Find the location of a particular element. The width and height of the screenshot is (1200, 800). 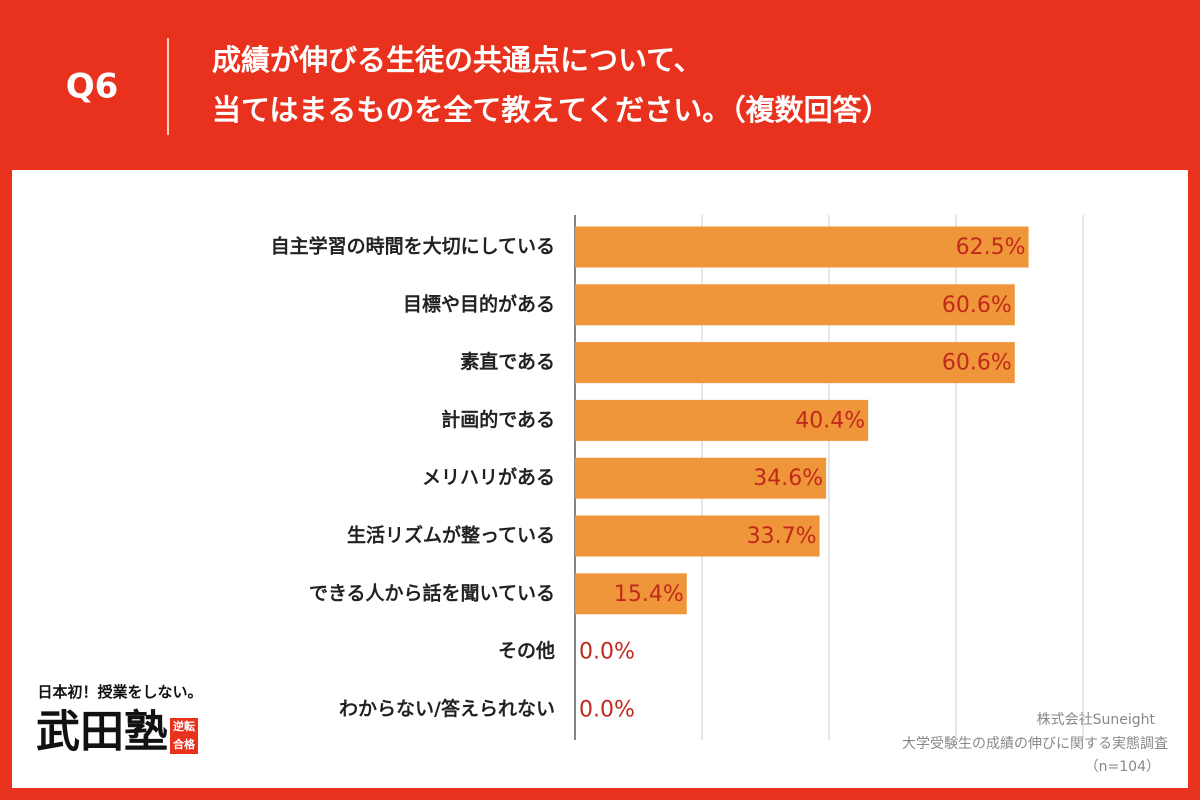

value-label: 62.5% is located at coordinates (991, 247).